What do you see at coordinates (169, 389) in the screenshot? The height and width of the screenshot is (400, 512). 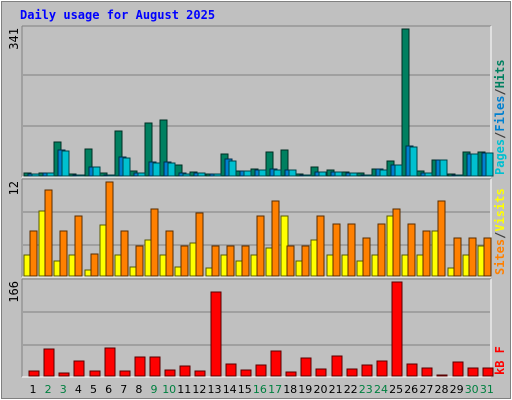 I see `x-tick-label: 10` at bounding box center [169, 389].